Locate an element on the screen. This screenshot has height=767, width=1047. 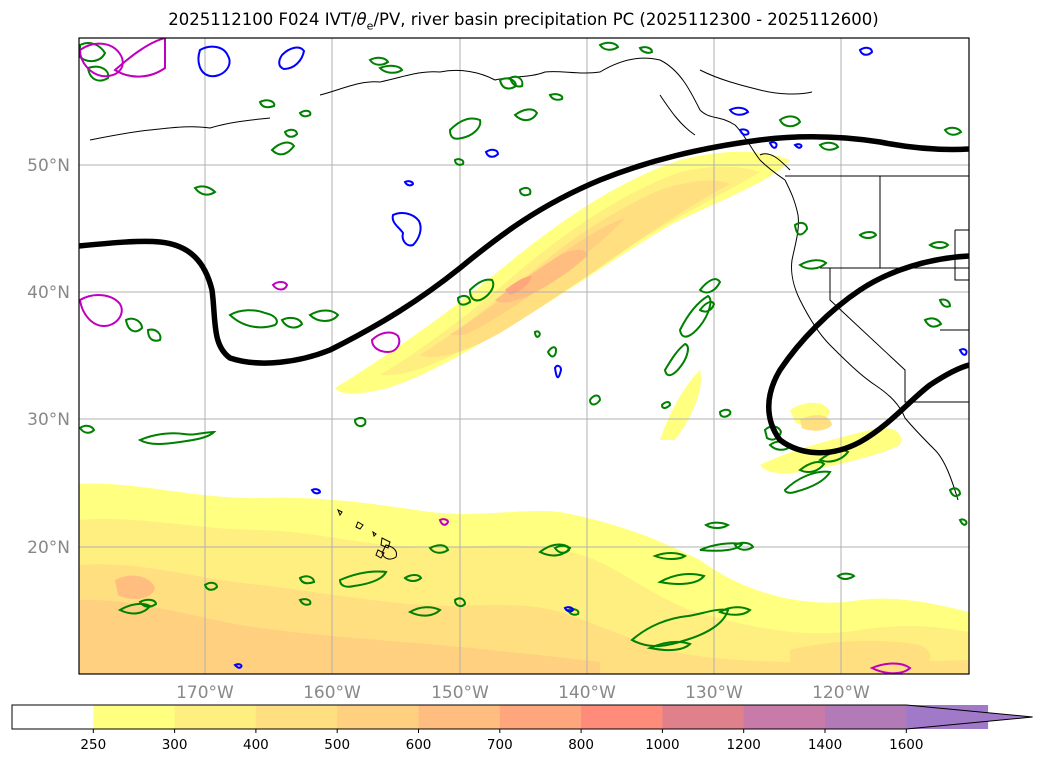
title-theta: θ is located at coordinates (361, 19).